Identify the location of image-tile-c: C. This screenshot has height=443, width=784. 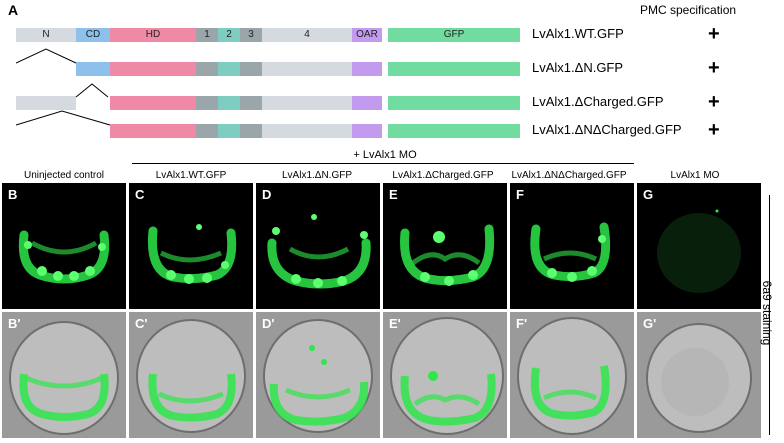
(191, 246).